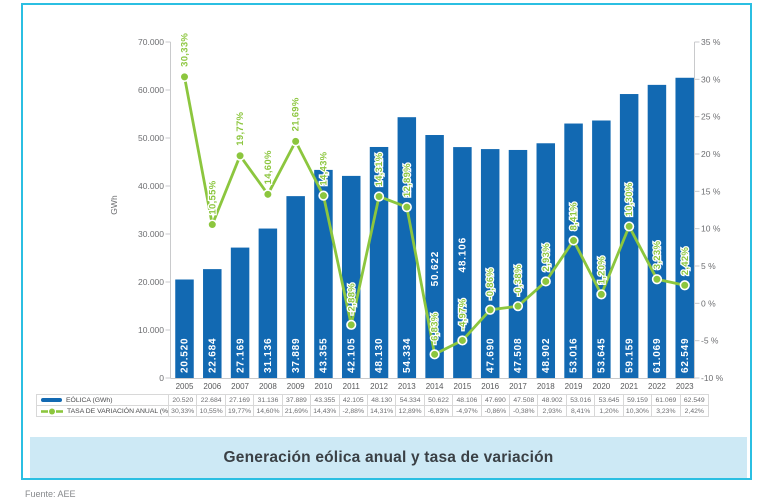 This screenshot has width=768, height=504. Describe the element at coordinates (602, 355) in the screenshot. I see `bar-value-label: 53.645` at that location.